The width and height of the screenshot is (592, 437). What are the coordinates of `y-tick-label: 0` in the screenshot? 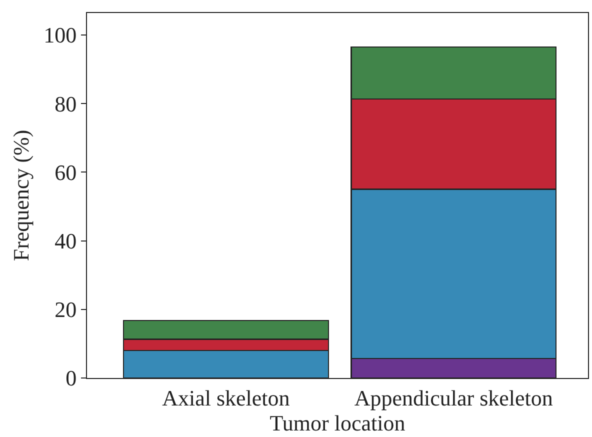 It's located at (71, 378).